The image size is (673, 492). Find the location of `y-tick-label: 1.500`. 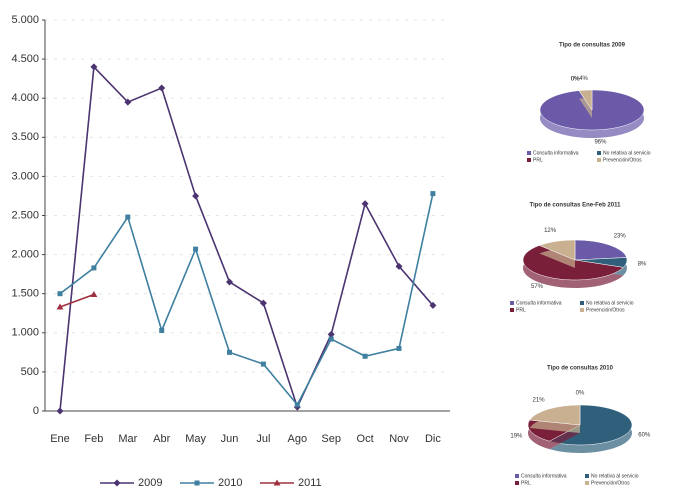

y-tick-label: 1.500 is located at coordinates (25, 294).